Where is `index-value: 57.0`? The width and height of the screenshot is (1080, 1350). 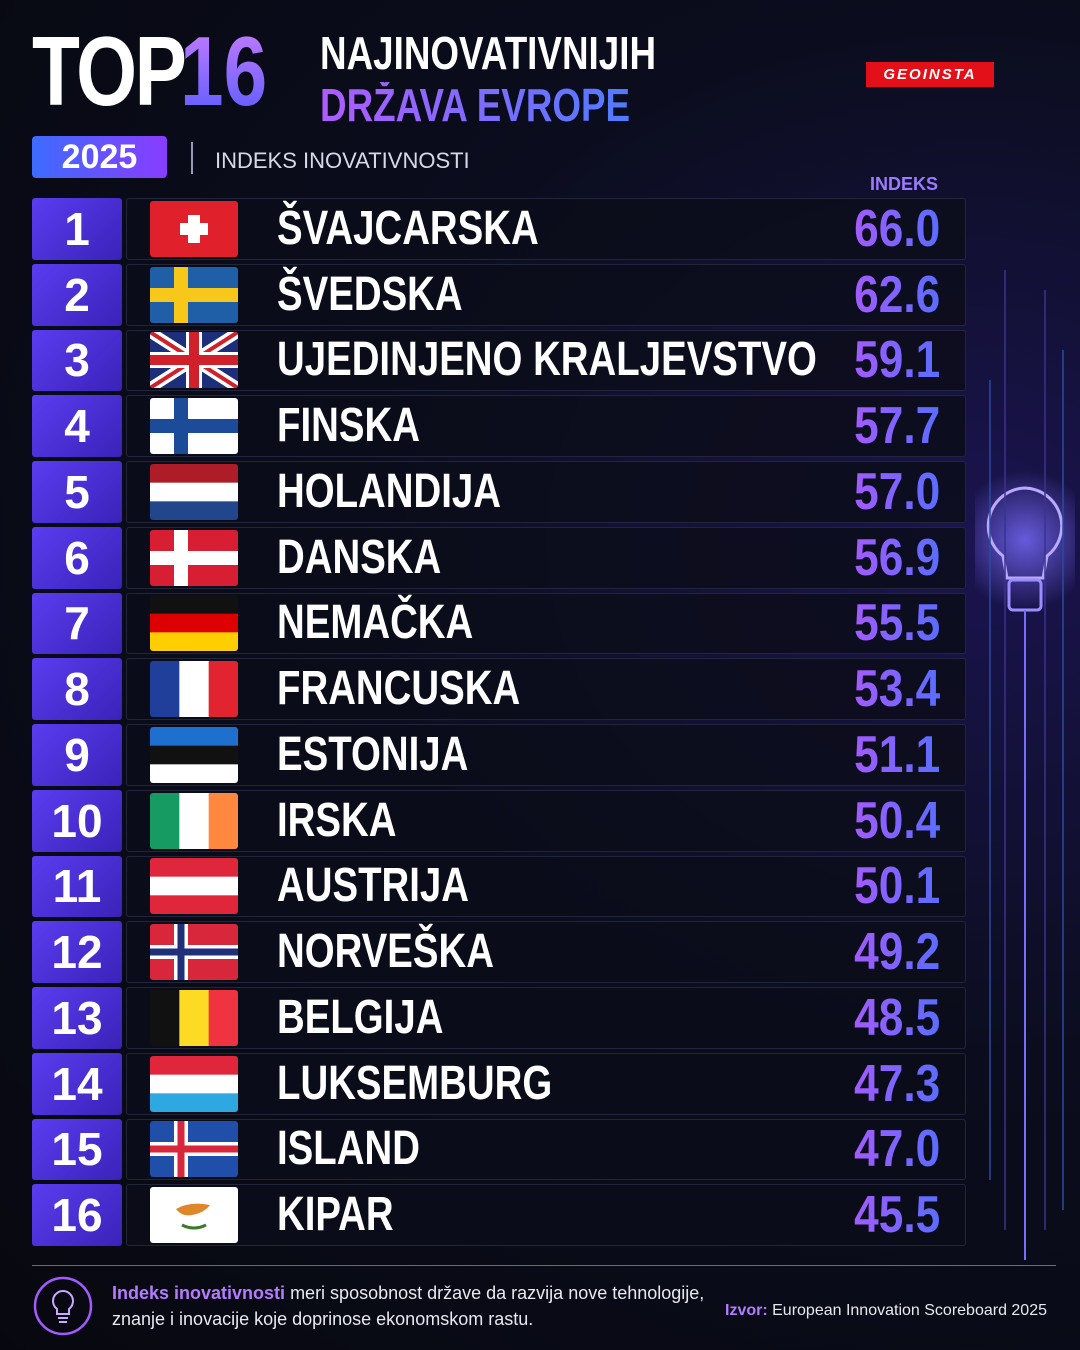
index-value: 57.0 is located at coordinates (896, 491).